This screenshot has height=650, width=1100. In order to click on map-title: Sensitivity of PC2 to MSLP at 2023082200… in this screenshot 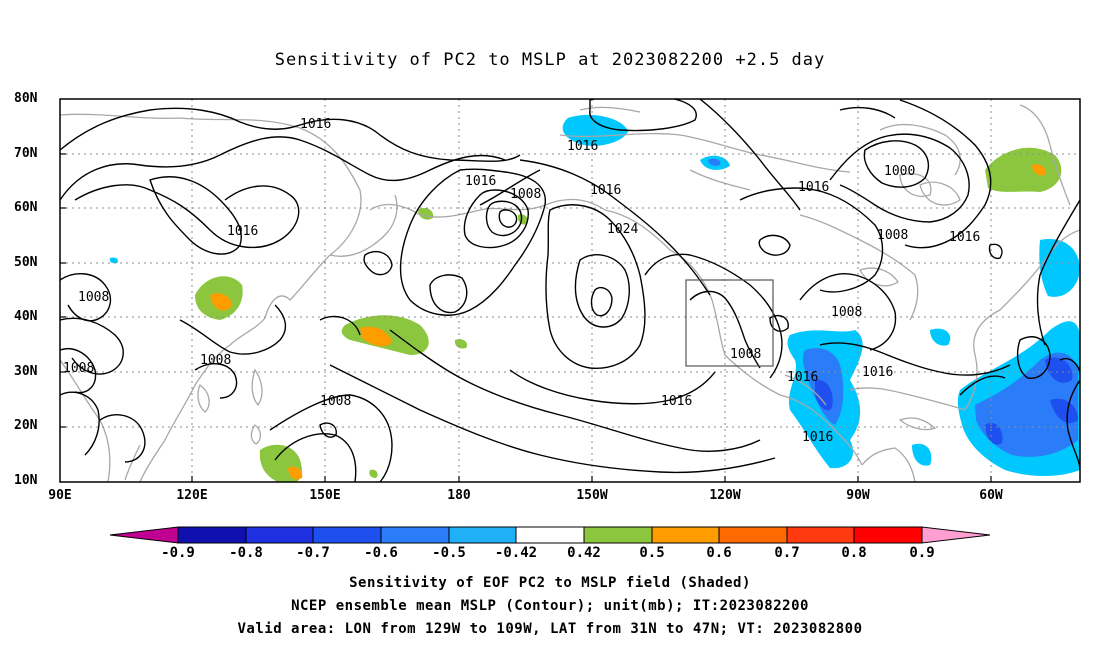, I will do `click(550, 60)`.